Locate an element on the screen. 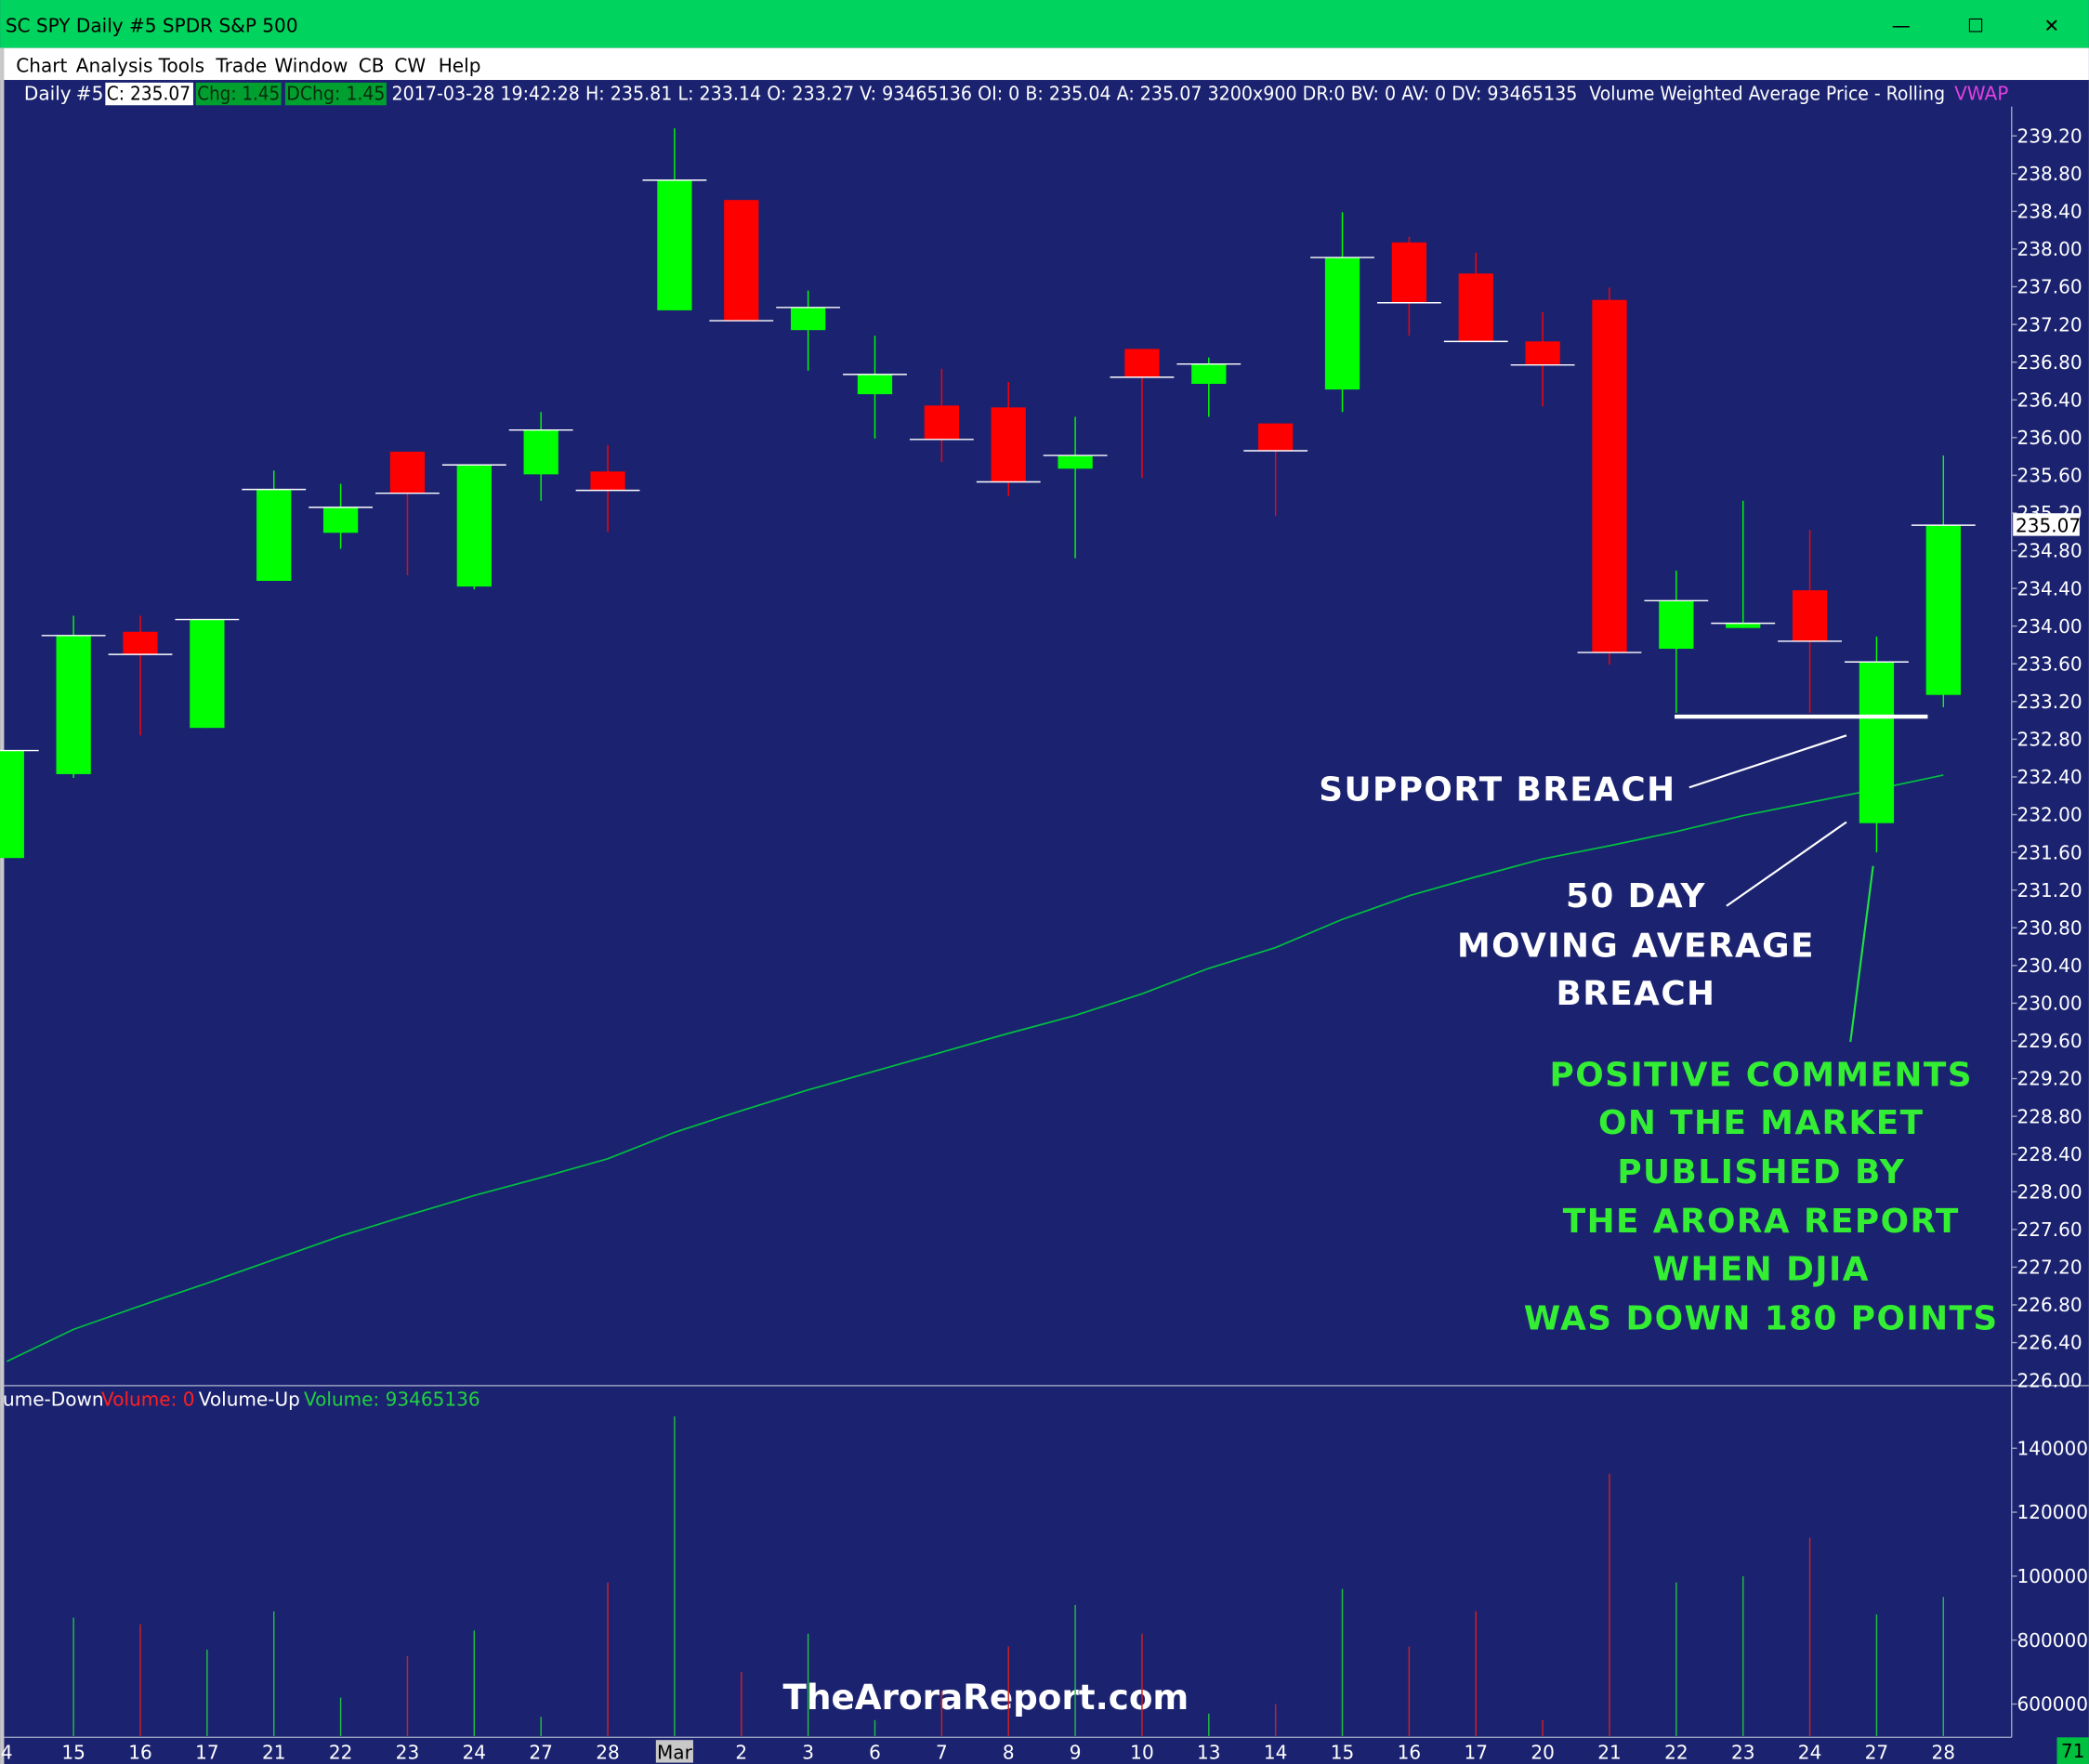 The image size is (2089, 1764). annotation: BREACH is located at coordinates (1635, 994).